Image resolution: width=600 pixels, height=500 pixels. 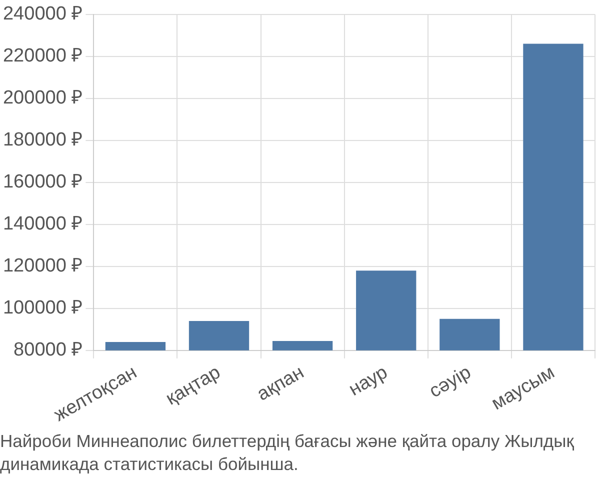 I want to click on y-tick-label: 220000 ₽, so click(x=42, y=56).